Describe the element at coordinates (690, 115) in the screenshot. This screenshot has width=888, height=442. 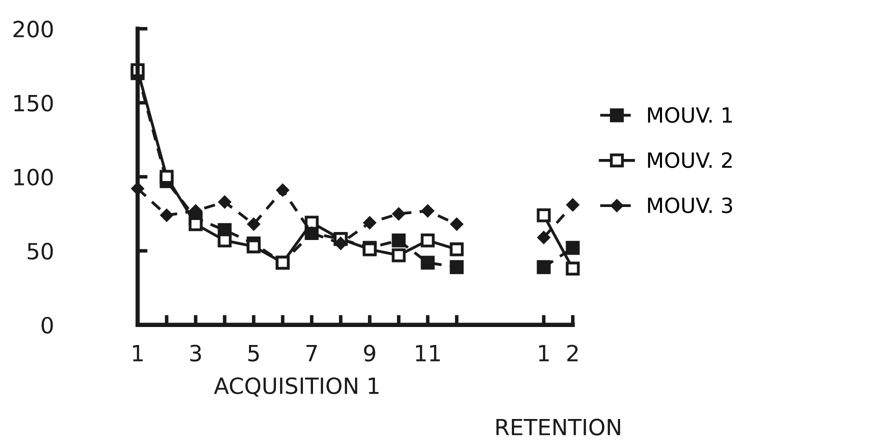
I see `legend-label: MOUV. 1` at that location.